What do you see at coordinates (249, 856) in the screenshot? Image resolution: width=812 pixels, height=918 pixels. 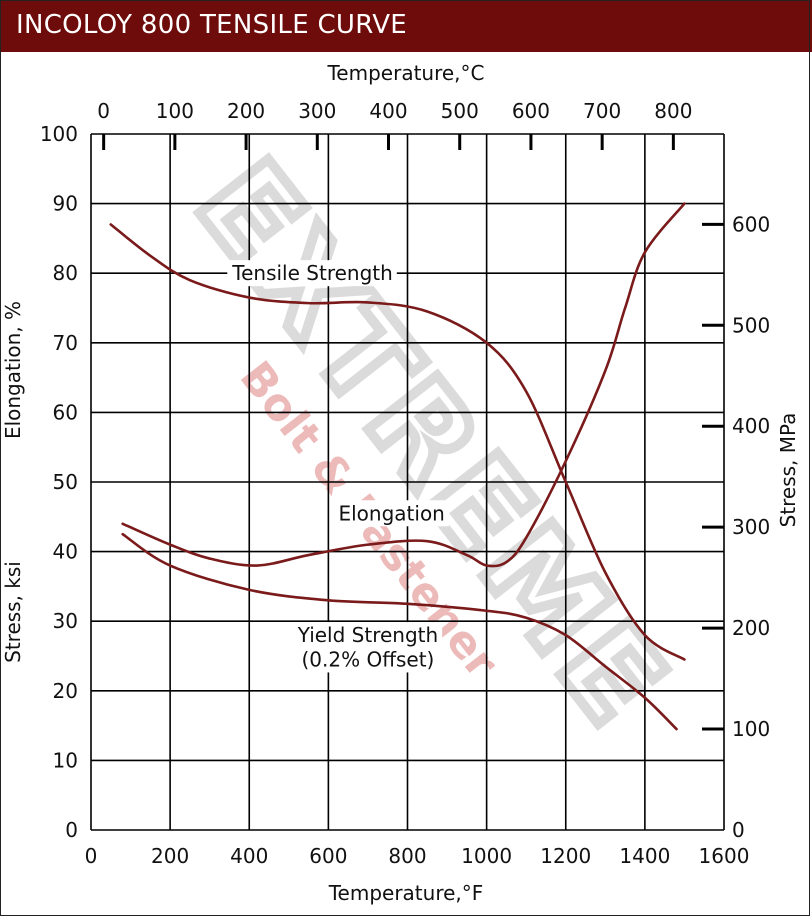 I see `x-bottom-tick-label: 400` at bounding box center [249, 856].